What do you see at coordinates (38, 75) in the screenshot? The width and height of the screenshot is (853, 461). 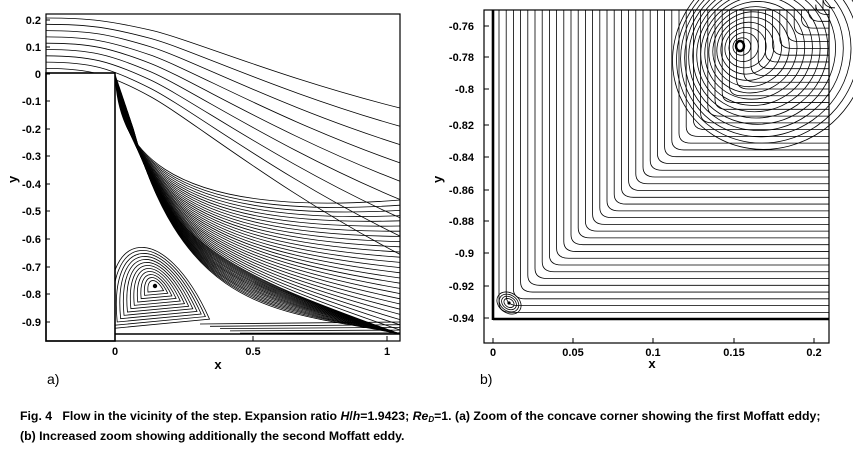 I see `panel-a-y-tick-label: 0` at bounding box center [38, 75].